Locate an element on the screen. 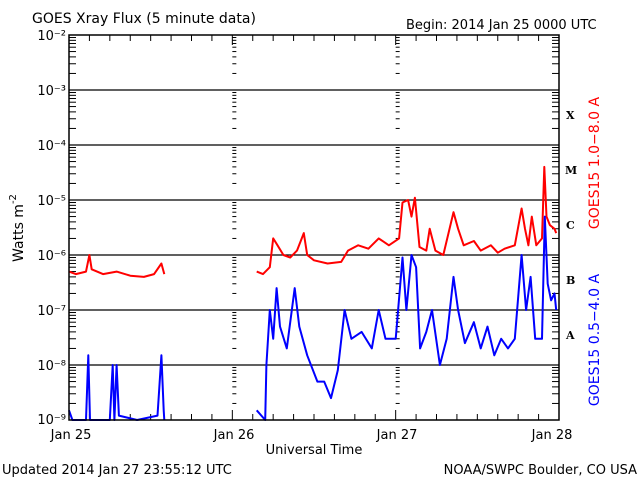  flare-class-a: A is located at coordinates (570, 335).